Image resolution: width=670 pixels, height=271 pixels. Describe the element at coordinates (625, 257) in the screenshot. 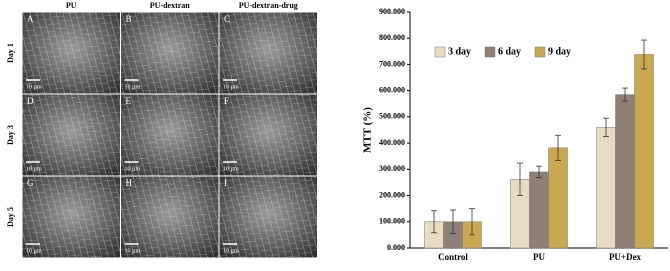

I see `x-tick-label: PU+Dex` at that location.